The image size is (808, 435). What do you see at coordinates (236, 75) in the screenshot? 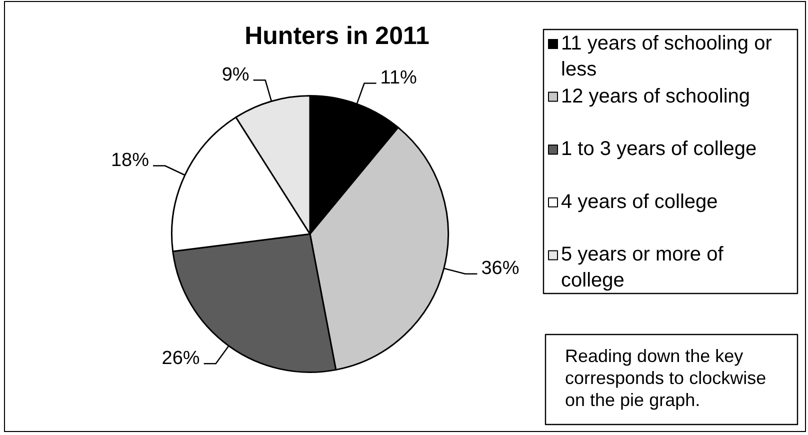
I see `data-label: 9%` at bounding box center [236, 75].